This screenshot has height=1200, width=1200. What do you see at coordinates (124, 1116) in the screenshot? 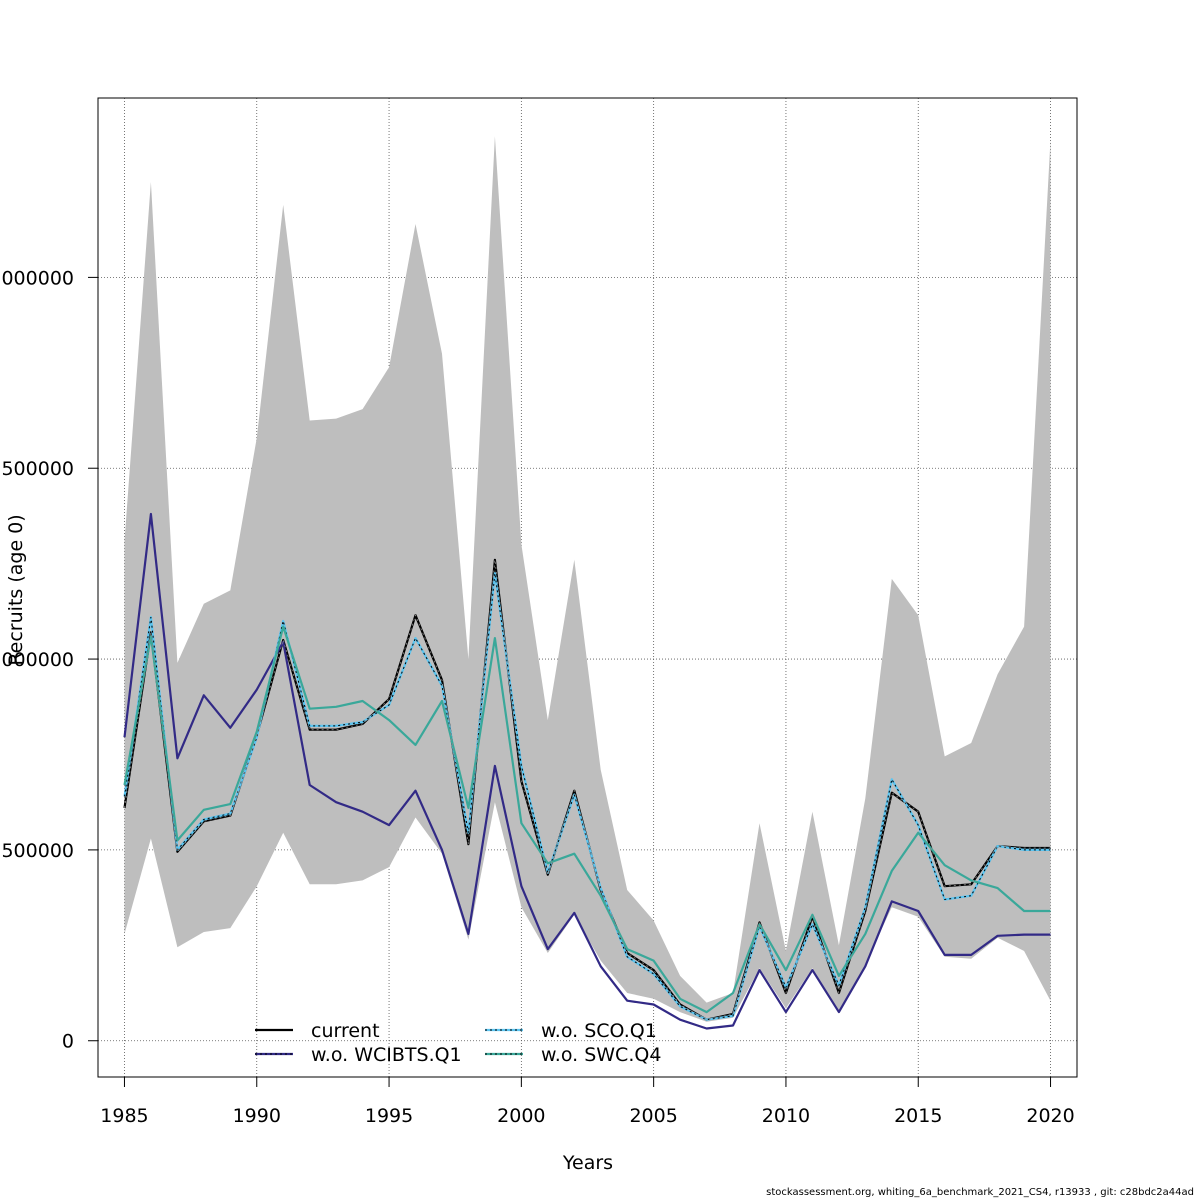
I see `x-tick-label: 1985` at bounding box center [124, 1116].